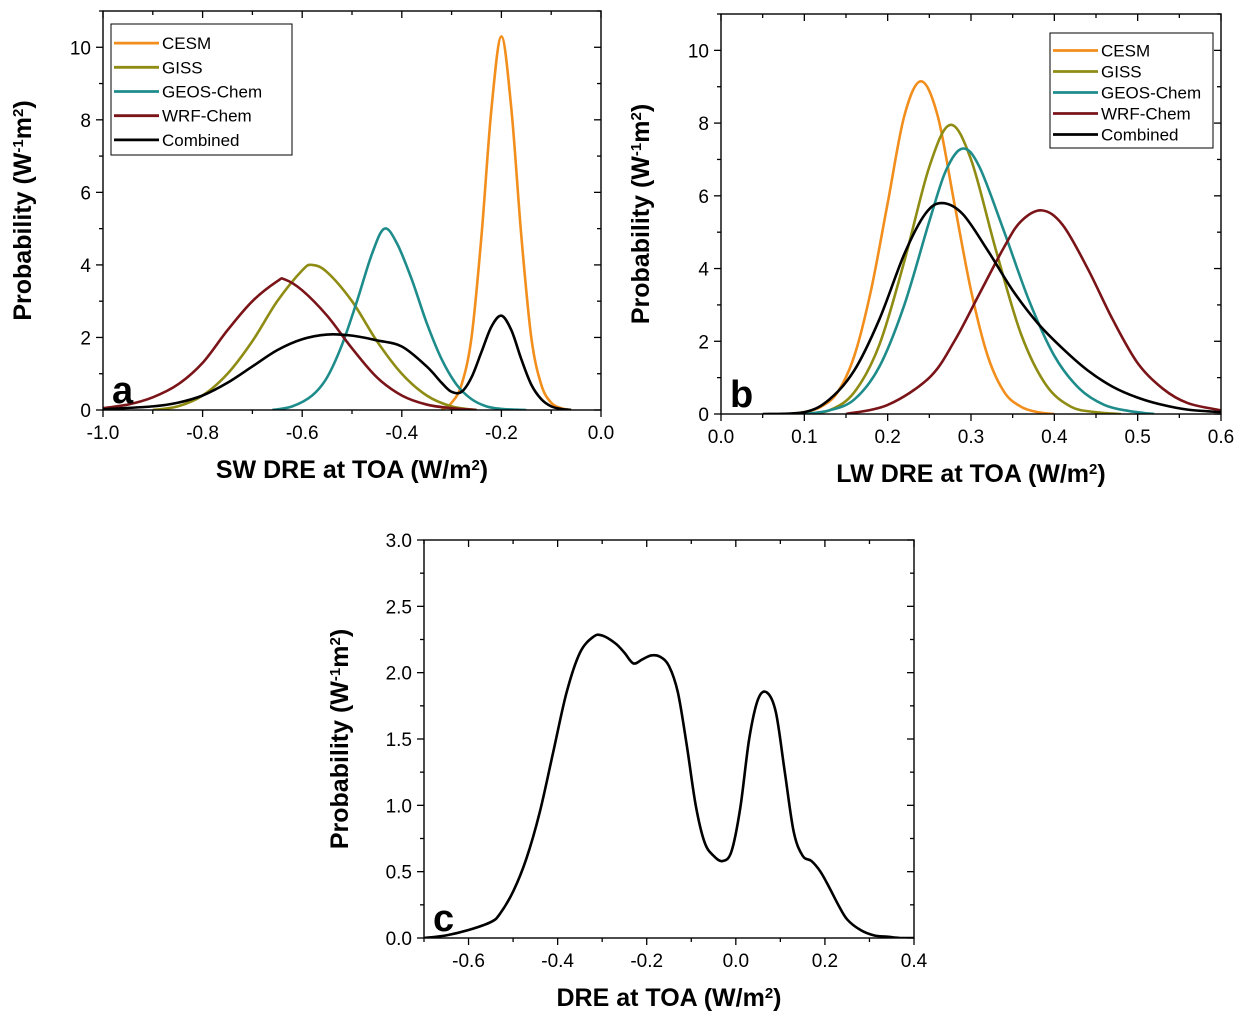 This screenshot has height=1018, width=1247. Describe the element at coordinates (506, 222) in the screenshot. I see `series-line-cesm` at that location.